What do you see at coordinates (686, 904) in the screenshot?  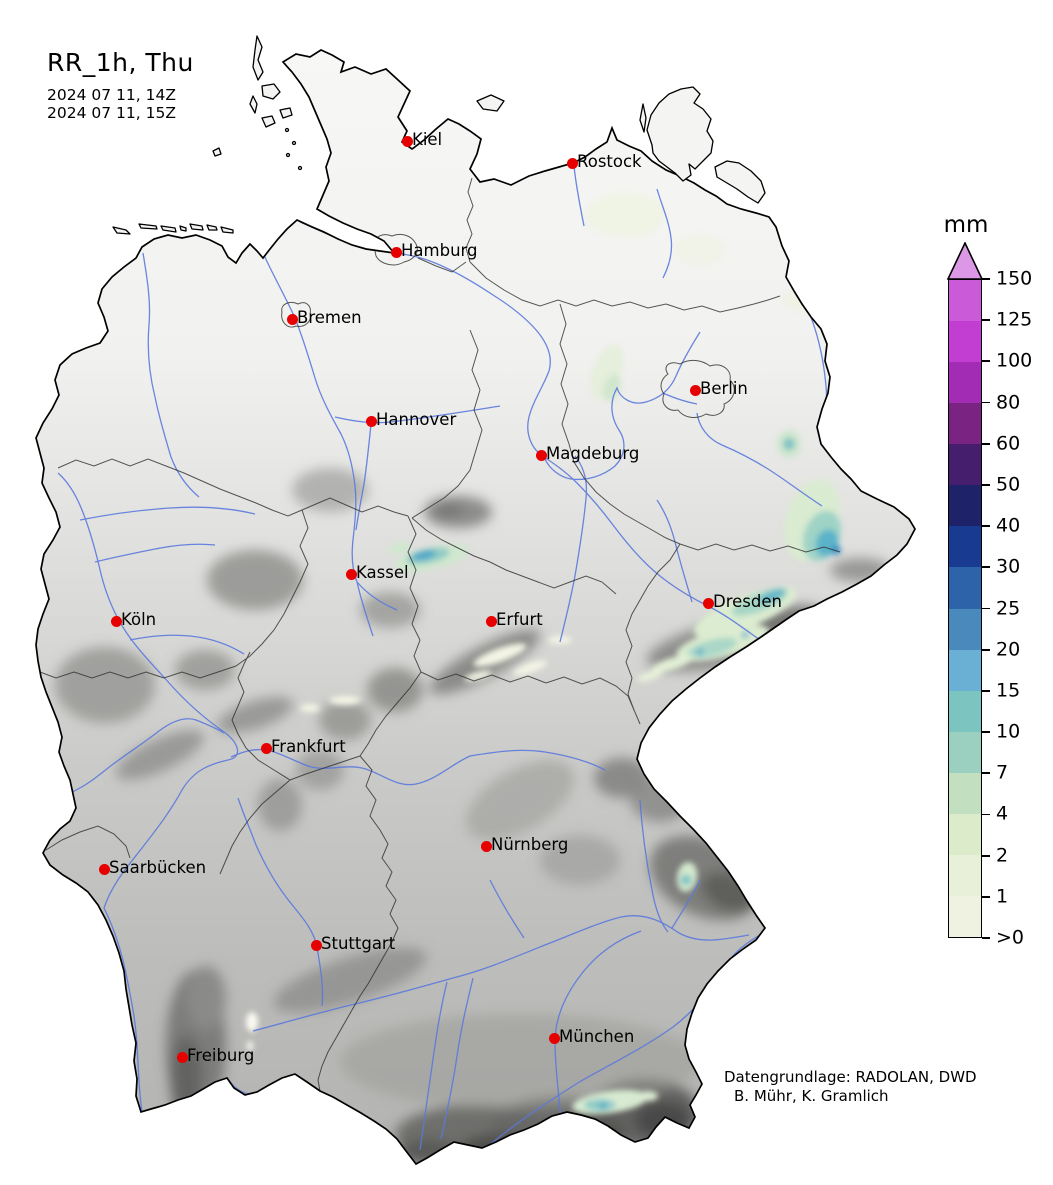 I see `river-regen` at bounding box center [686, 904].